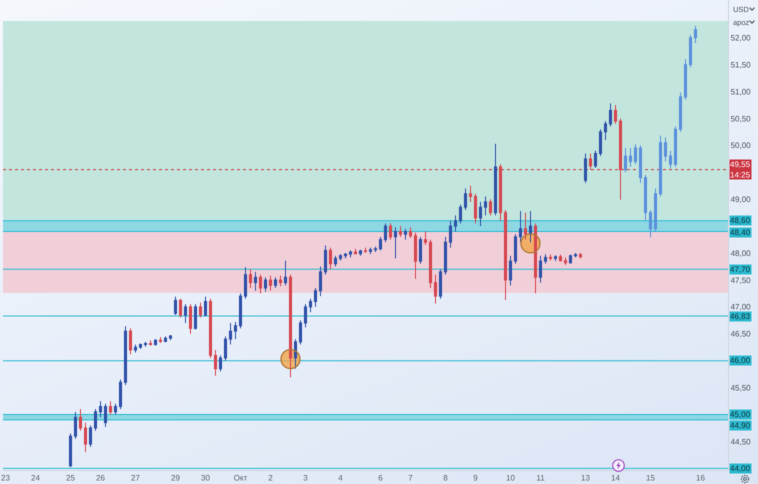 The height and width of the screenshot is (484, 758). I want to click on x-tick-label: 2, so click(271, 478).